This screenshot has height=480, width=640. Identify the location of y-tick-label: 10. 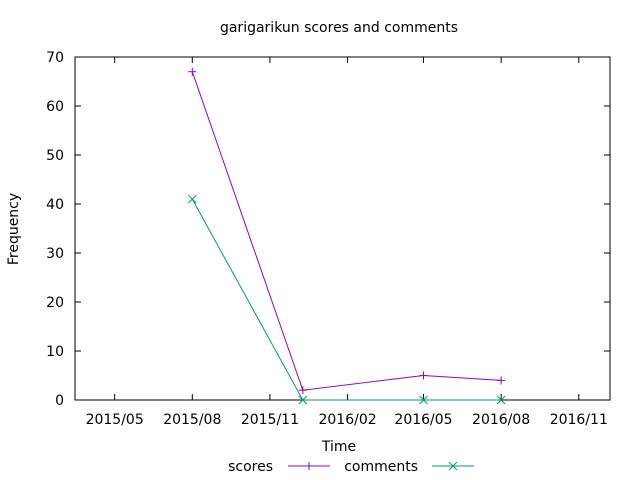
(55, 352).